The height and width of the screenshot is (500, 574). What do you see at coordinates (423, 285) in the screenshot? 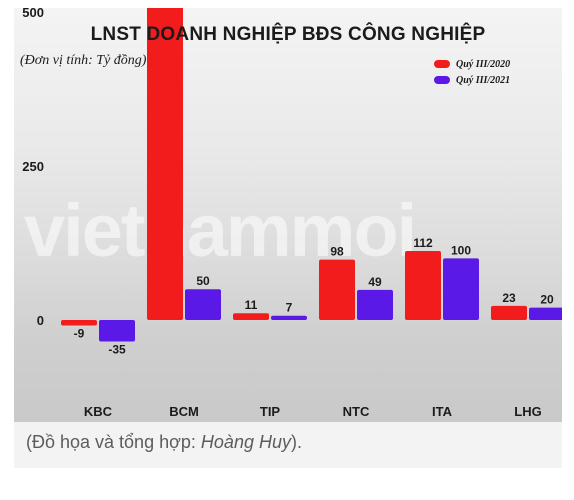
I see `bar-ita-2020` at bounding box center [423, 285].